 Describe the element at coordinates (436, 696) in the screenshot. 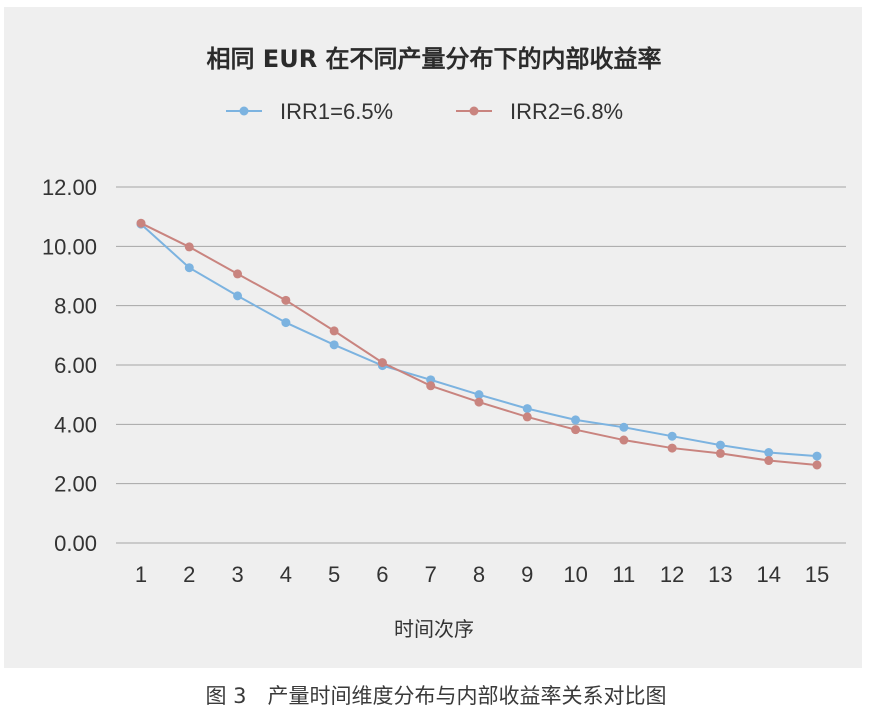

I see `figure-caption: 图 3 产量时间维度分布与内部收益率关系对比图` at that location.